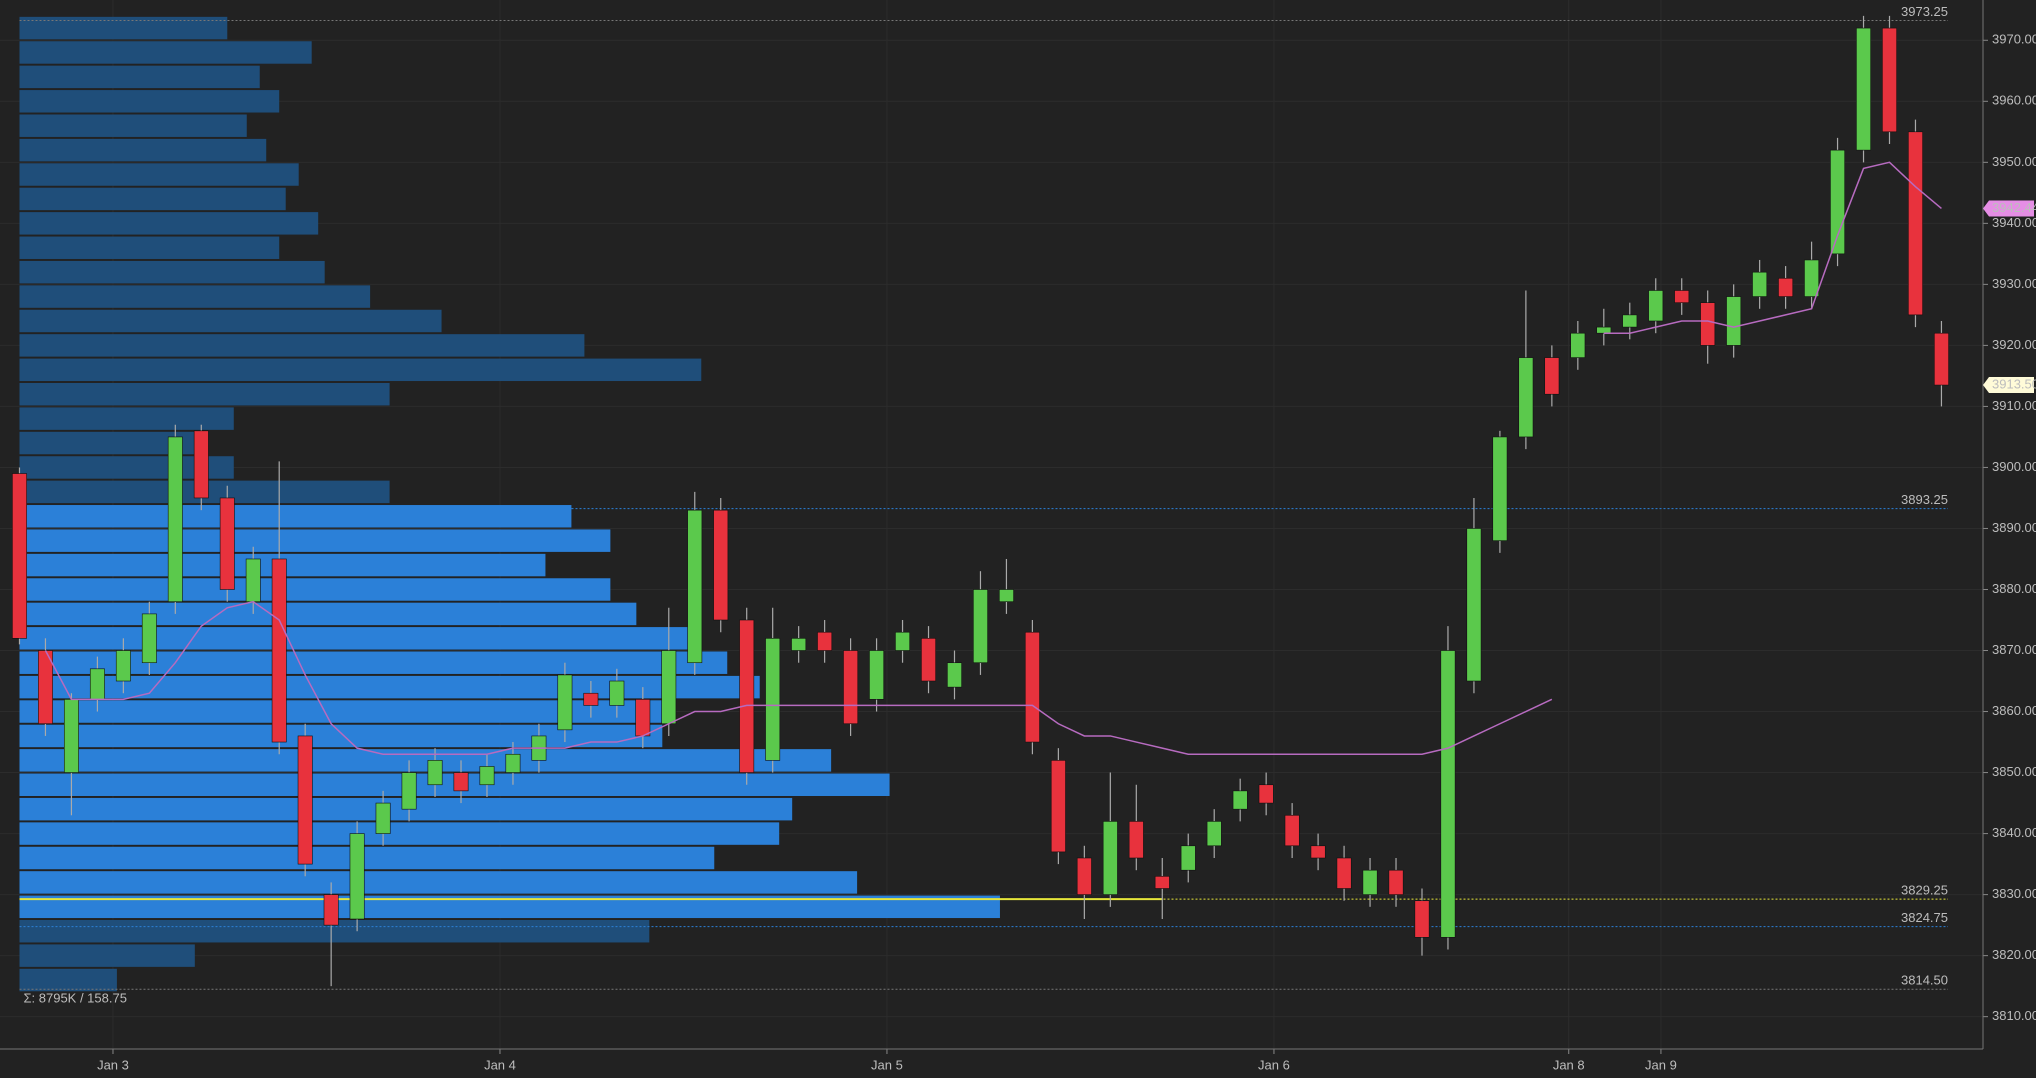 This screenshot has width=2036, height=1078. Describe the element at coordinates (2014, 649) in the screenshot. I see `y-tick-label: 3870.00` at that location.